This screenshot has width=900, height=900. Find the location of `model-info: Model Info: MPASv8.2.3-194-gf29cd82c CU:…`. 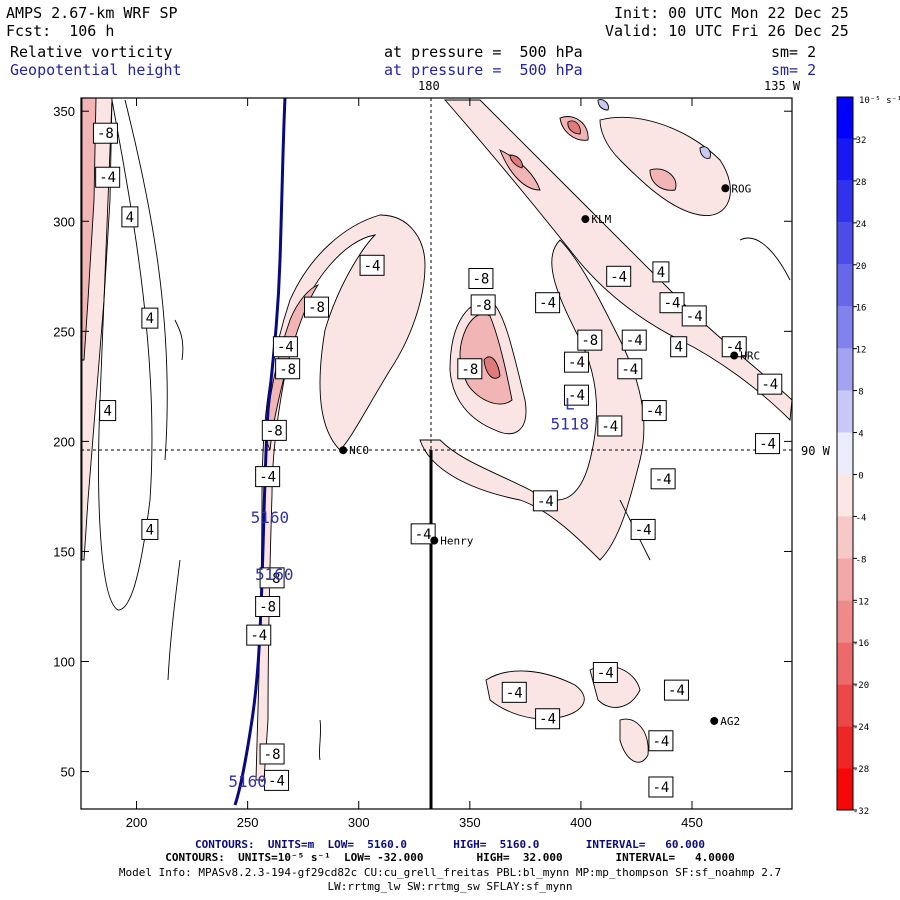

model-info: Model Info: MPASv8.2.3-194-gf29cd82c CU:… is located at coordinates (450, 872).